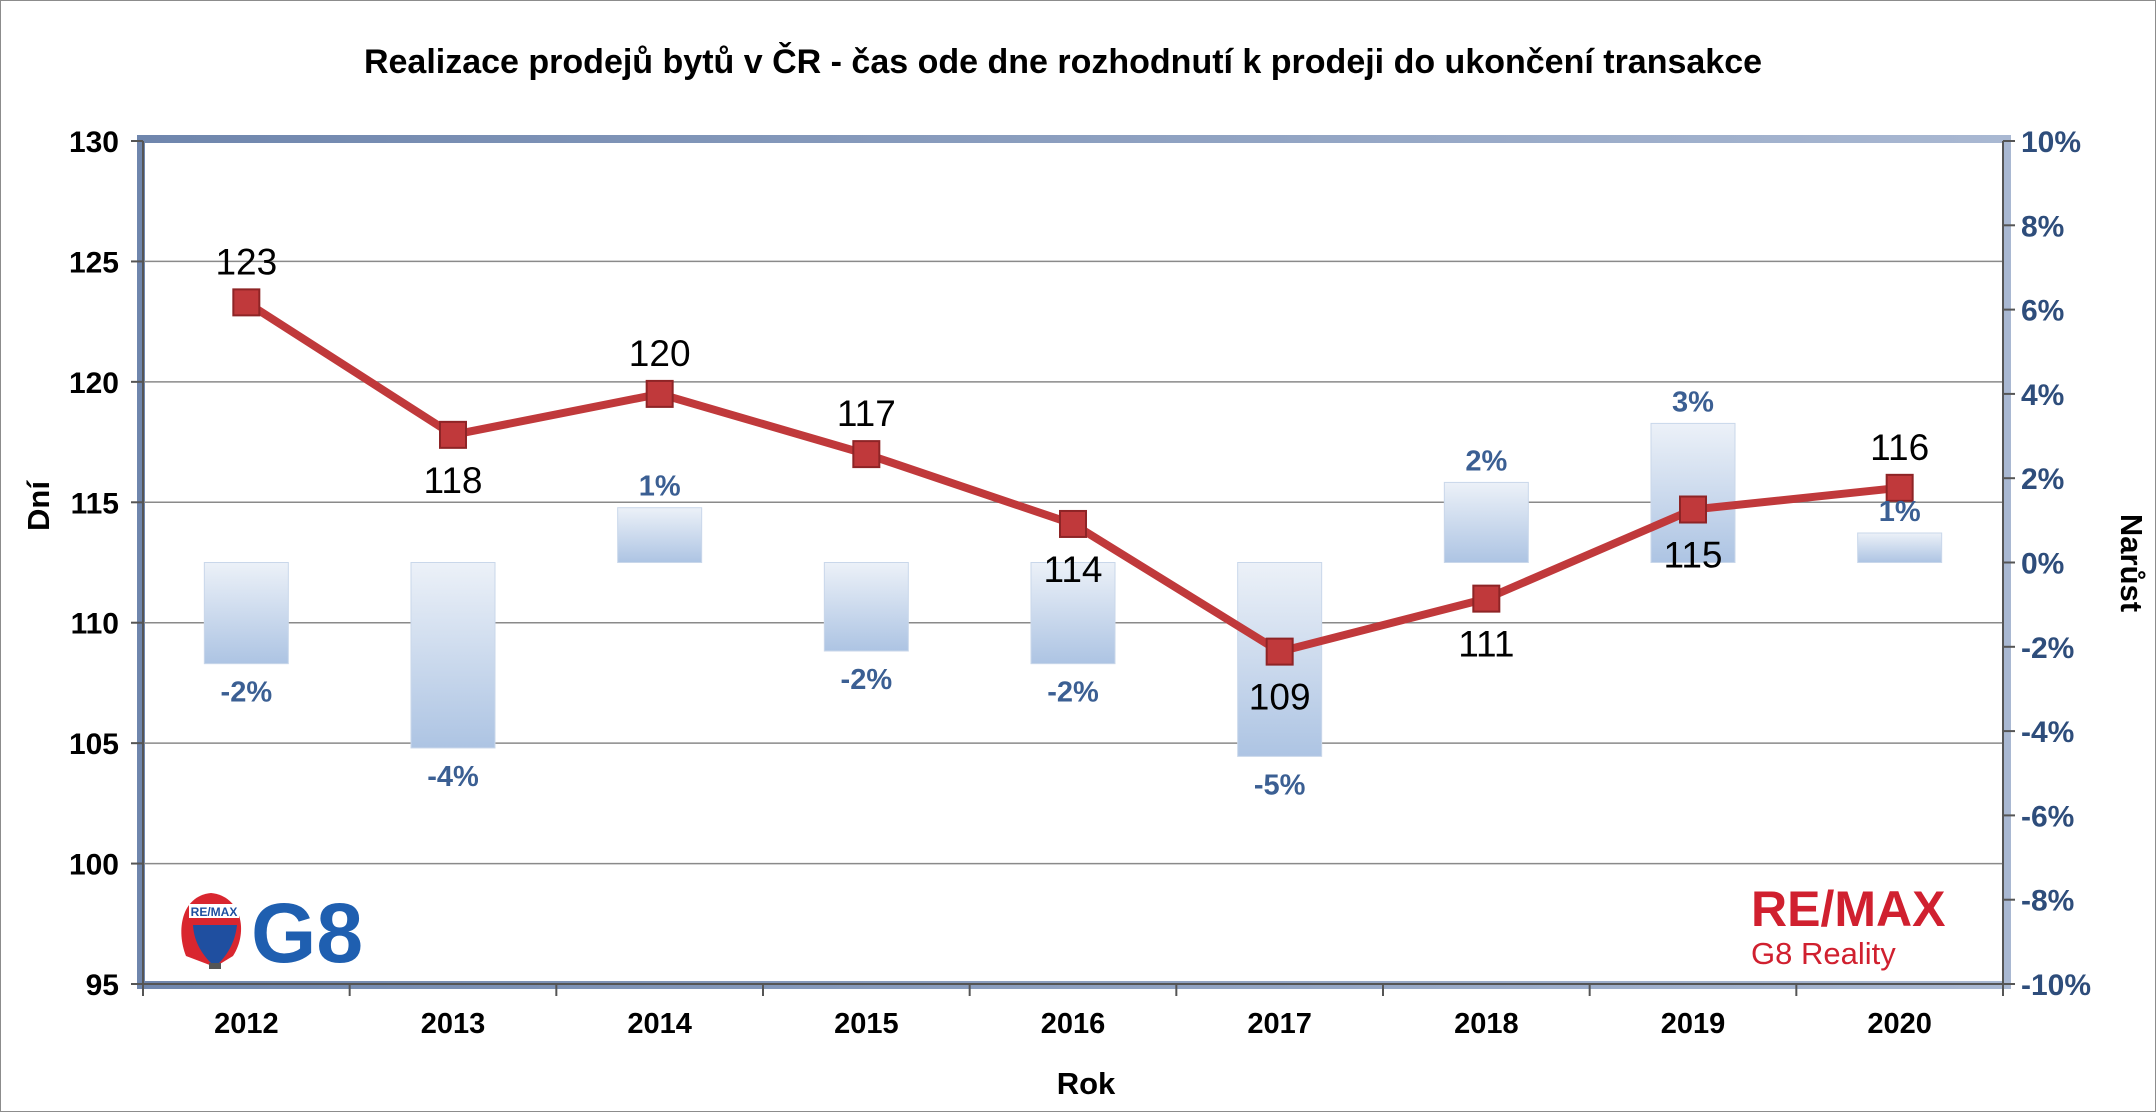 This screenshot has width=2156, height=1113. What do you see at coordinates (1823, 953) in the screenshot?
I see `remax-sub-text: G8 Reality` at bounding box center [1823, 953].